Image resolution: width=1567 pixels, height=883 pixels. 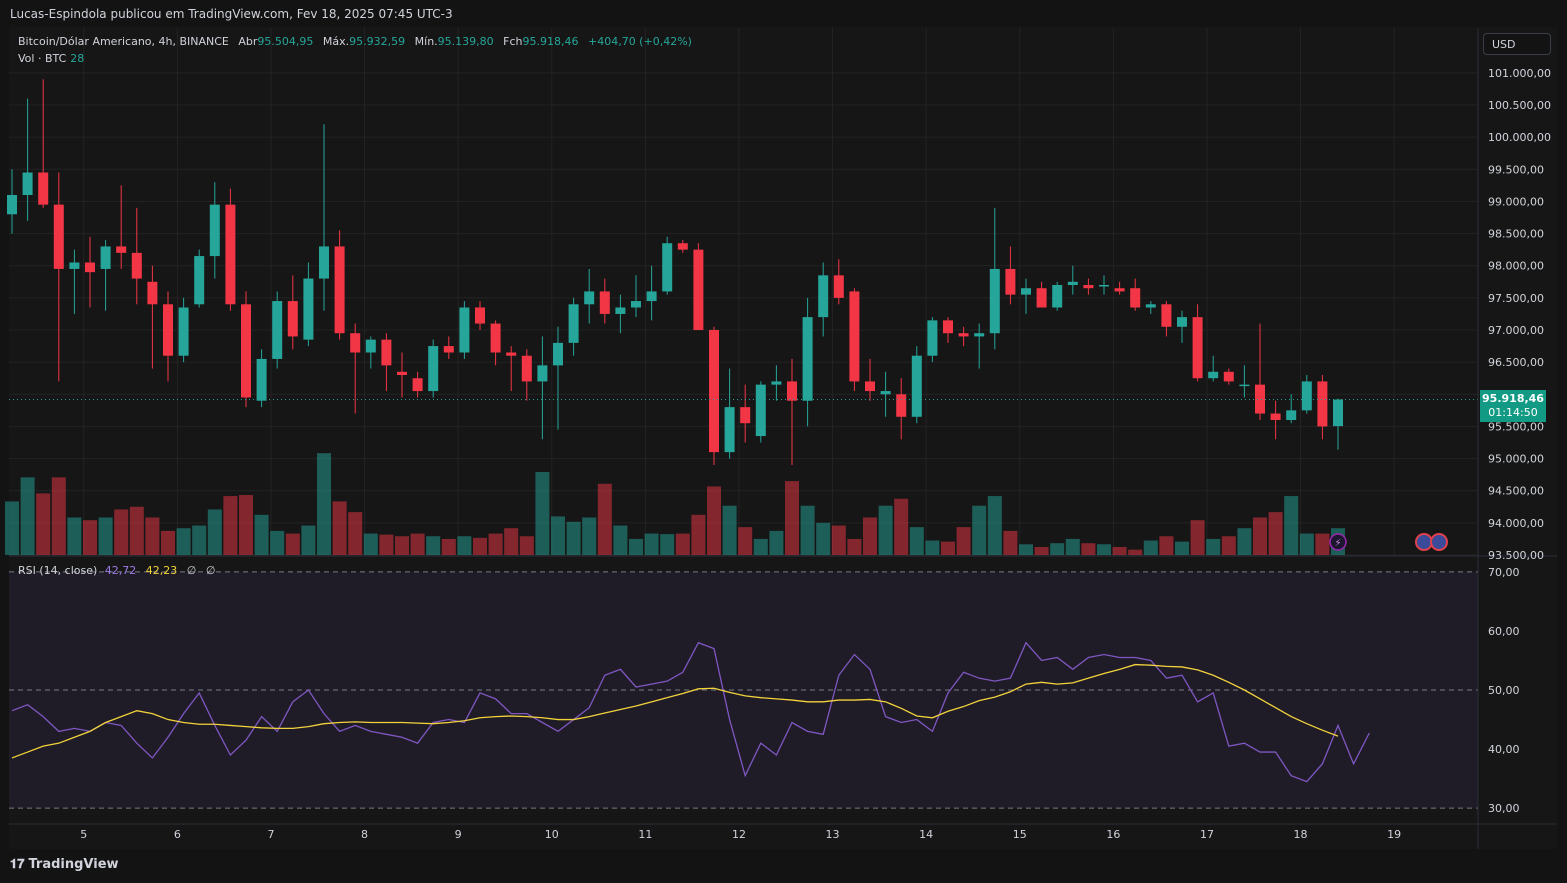 What do you see at coordinates (1516, 523) in the screenshot?
I see `price-tick-label: 94.000,00` at bounding box center [1516, 523].